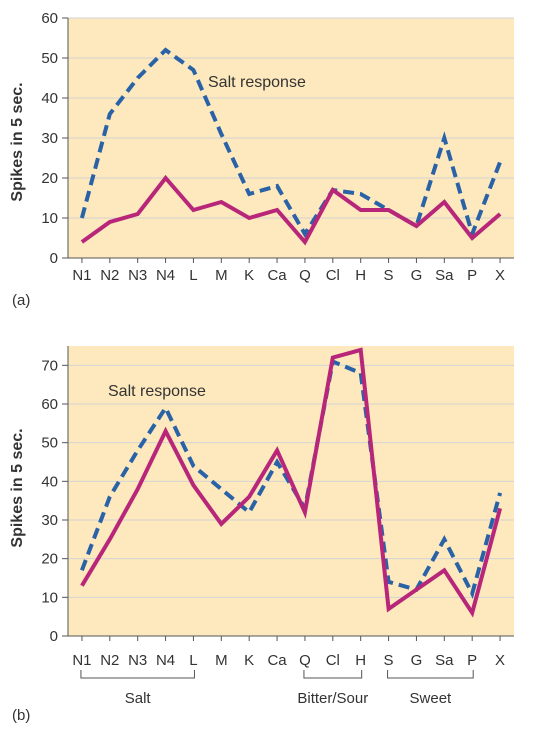  Describe the element at coordinates (291, 210) in the screenshot. I see `solid-series-line` at that location.